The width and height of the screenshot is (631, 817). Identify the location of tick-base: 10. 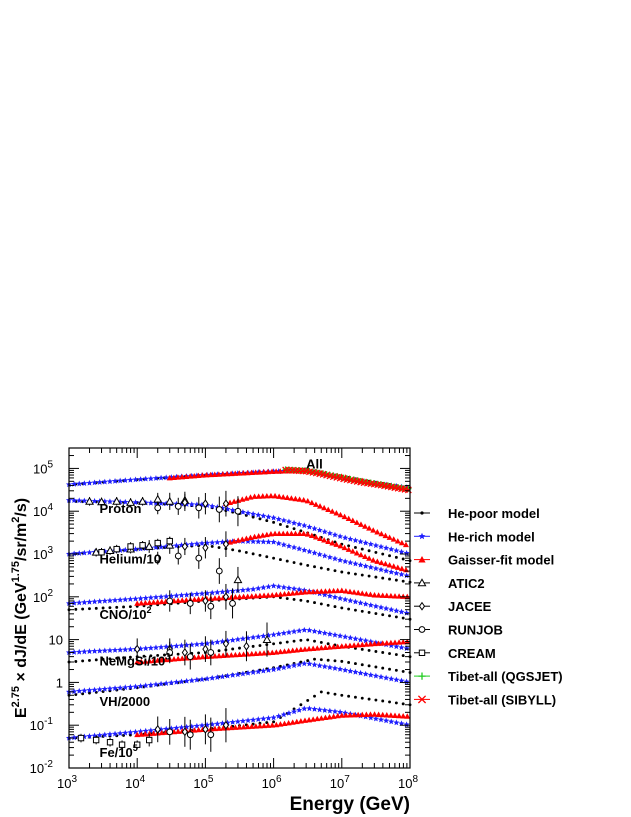
(40, 511).